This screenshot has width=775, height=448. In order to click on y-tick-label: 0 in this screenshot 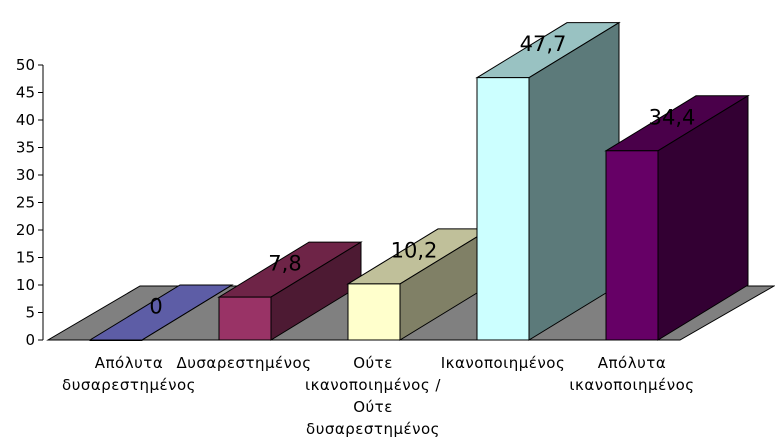, I will do `click(30, 340)`.